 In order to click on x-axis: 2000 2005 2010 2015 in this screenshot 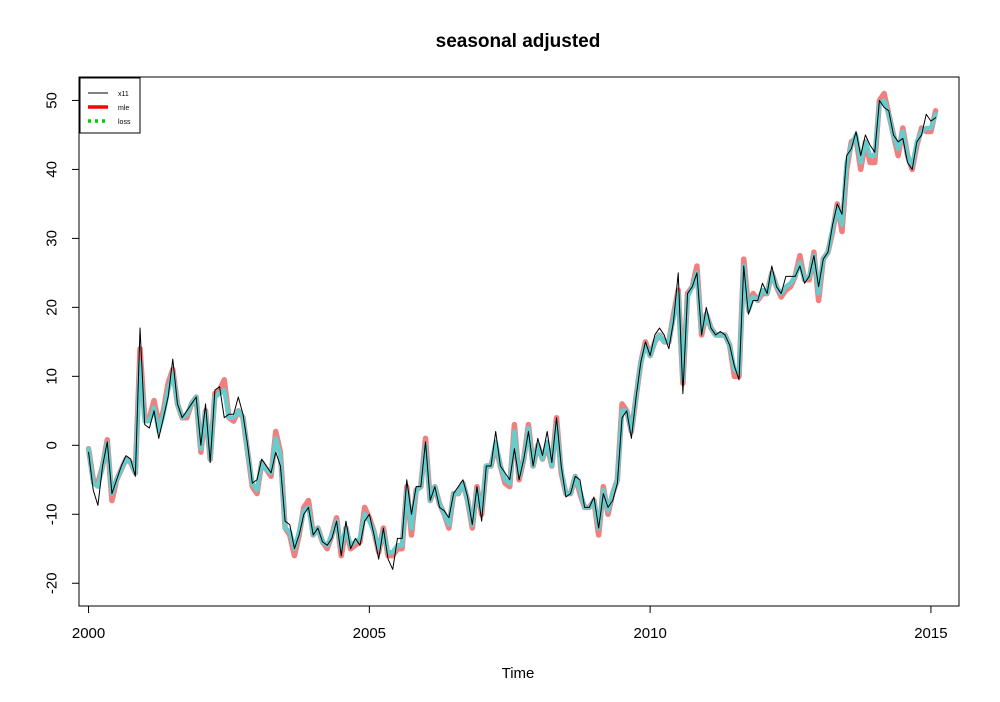, I will do `click(510, 623)`.